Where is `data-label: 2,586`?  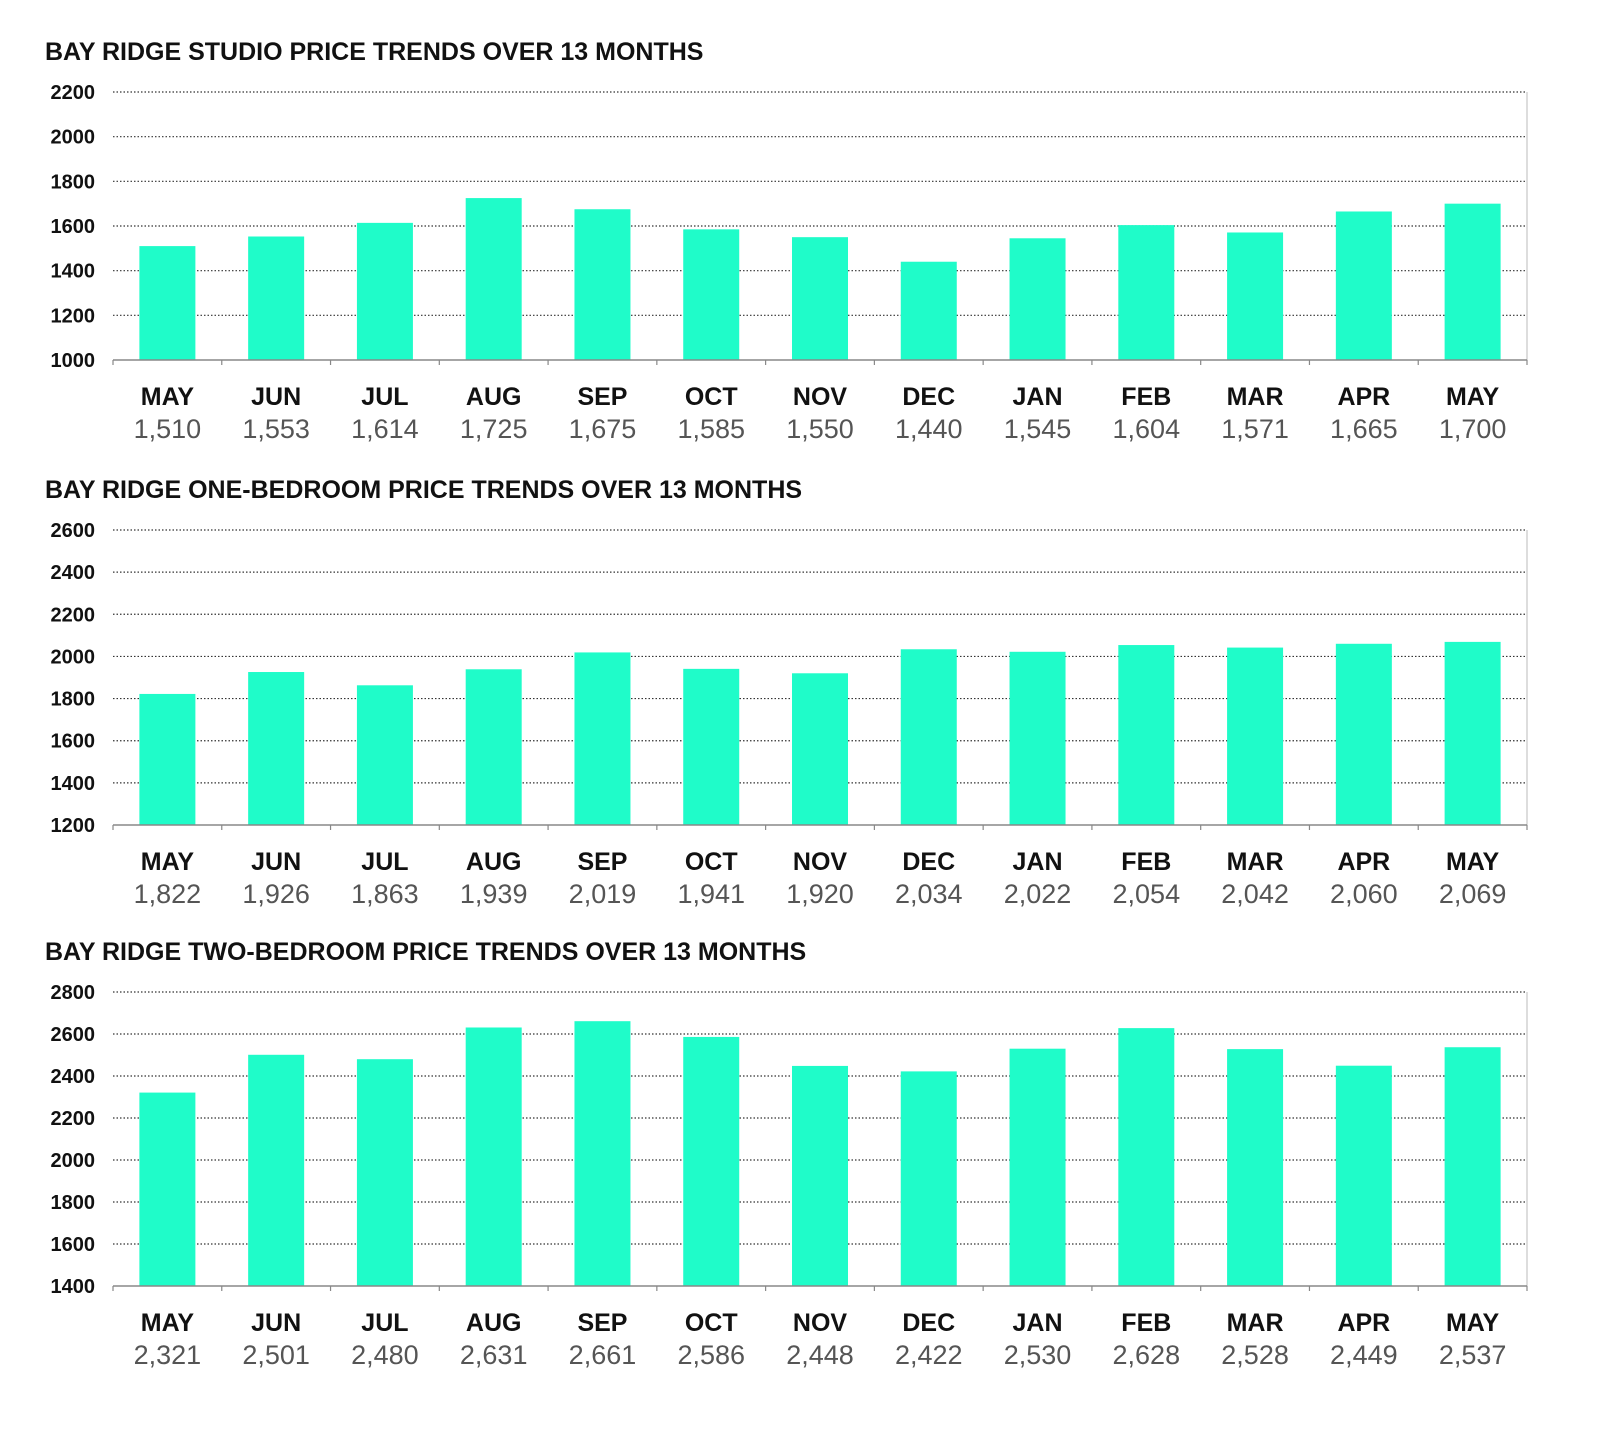
data-label: 2,586 is located at coordinates (711, 1355).